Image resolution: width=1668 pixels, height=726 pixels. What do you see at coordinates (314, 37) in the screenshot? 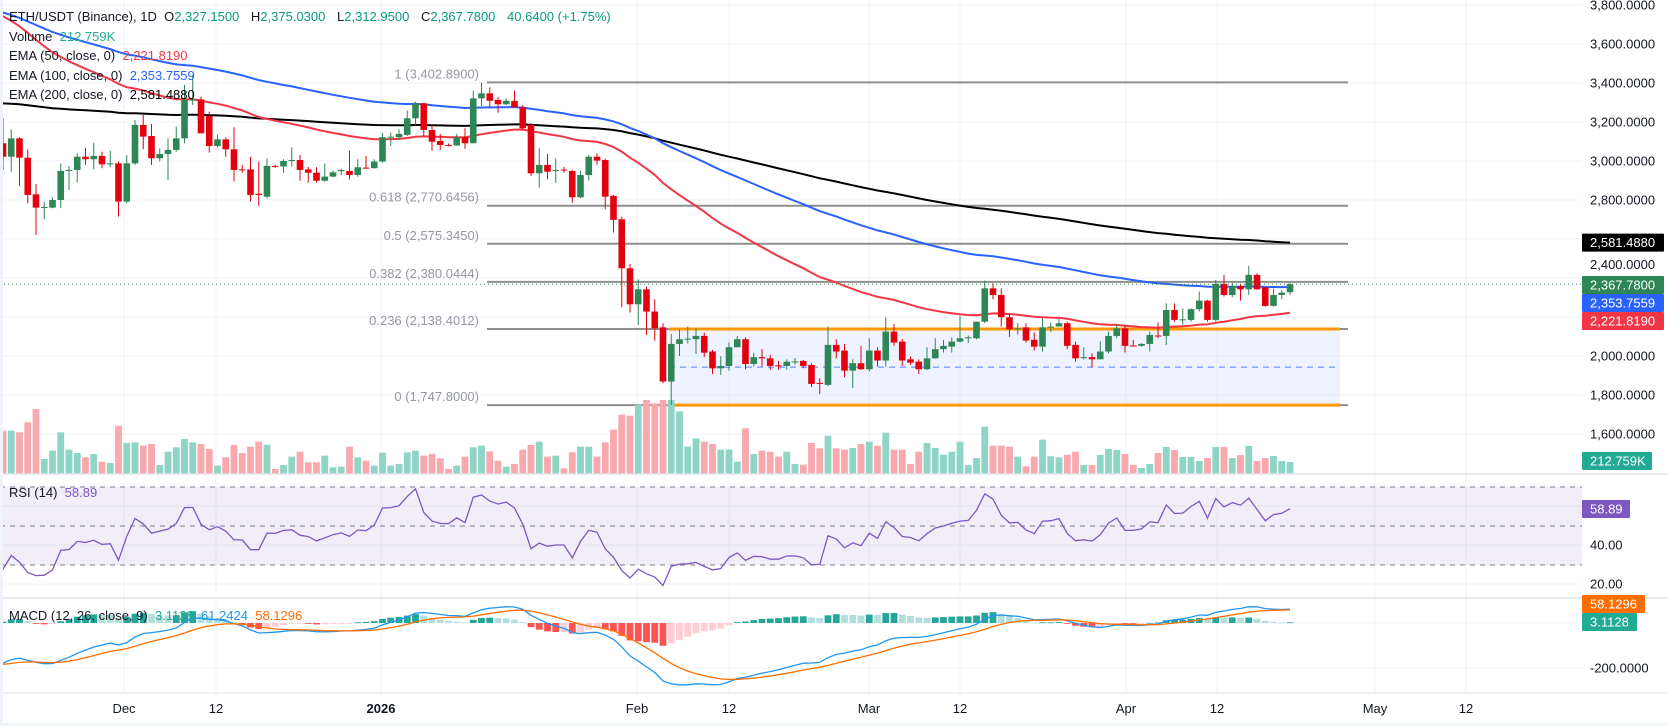
I see `volume-legend: Volume 212.759K` at bounding box center [314, 37].